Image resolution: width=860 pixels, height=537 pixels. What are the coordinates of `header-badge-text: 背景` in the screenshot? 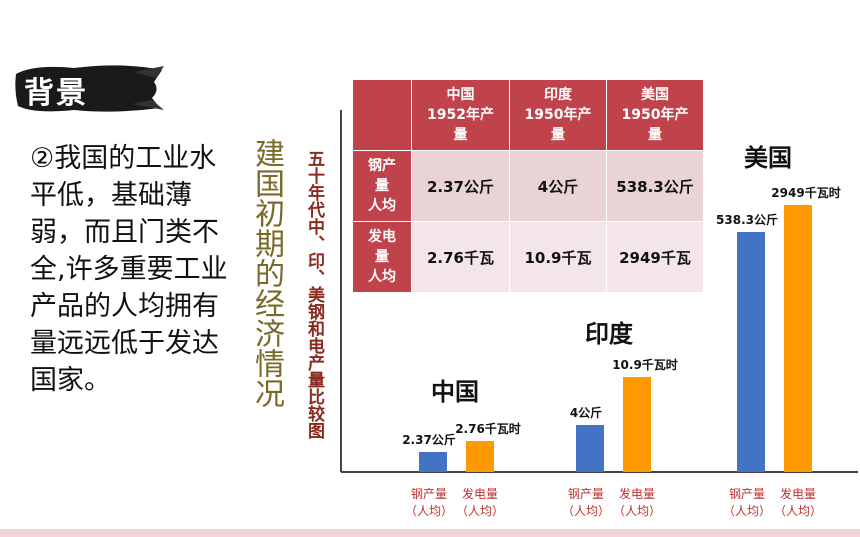 It's located at (56, 93).